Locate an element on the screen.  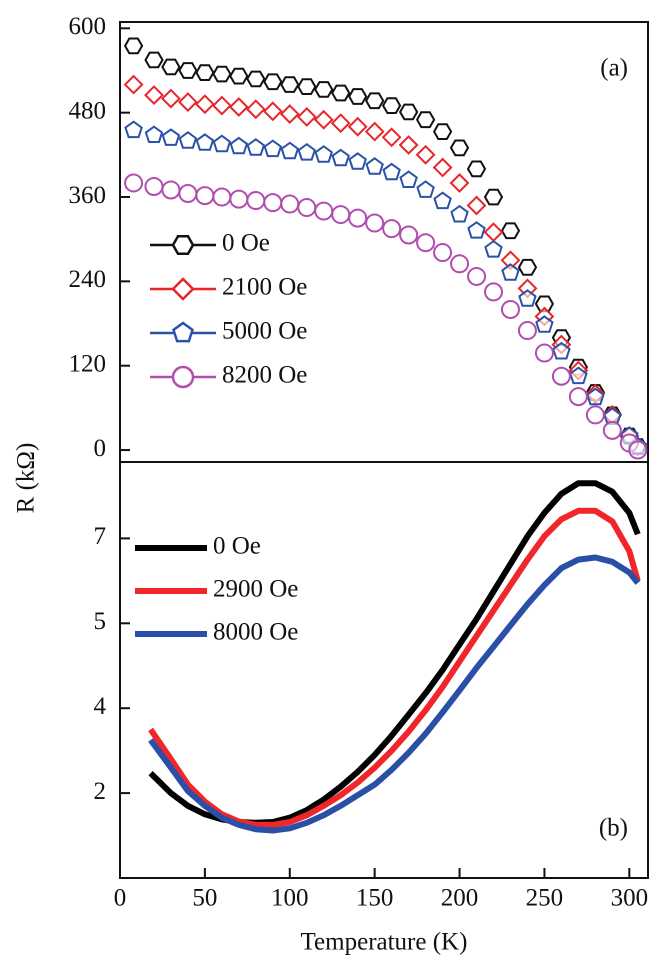
y-tick-label: 240 is located at coordinates (88, 279).